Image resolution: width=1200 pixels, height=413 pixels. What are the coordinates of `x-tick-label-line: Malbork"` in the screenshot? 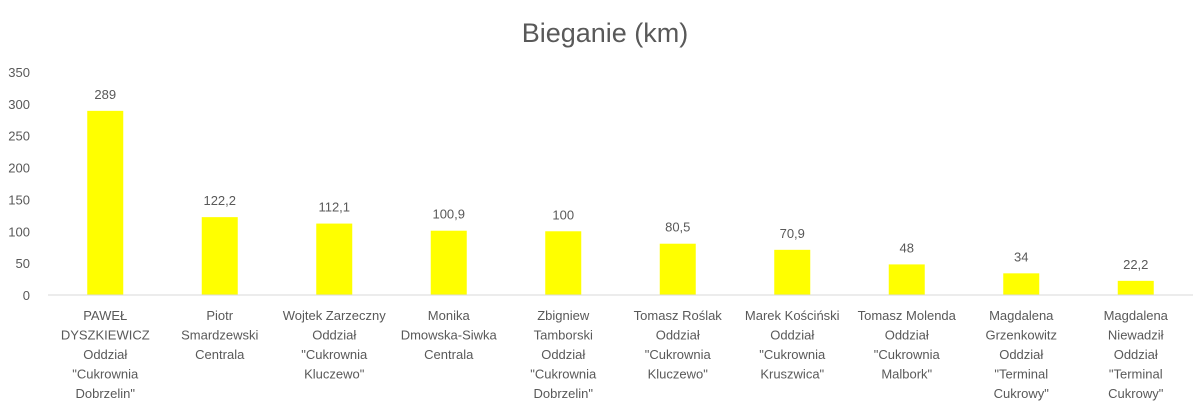 It's located at (906, 374).